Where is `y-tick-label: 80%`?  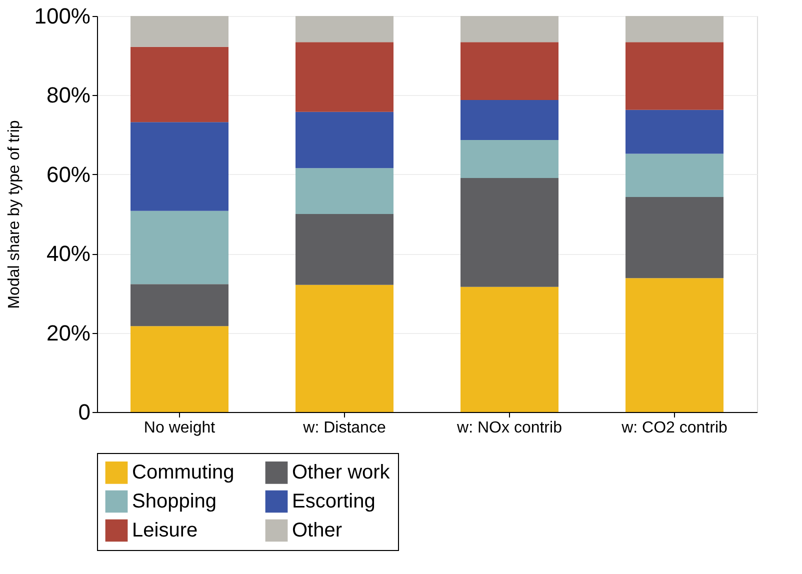 y-tick-label: 80% is located at coordinates (68, 95).